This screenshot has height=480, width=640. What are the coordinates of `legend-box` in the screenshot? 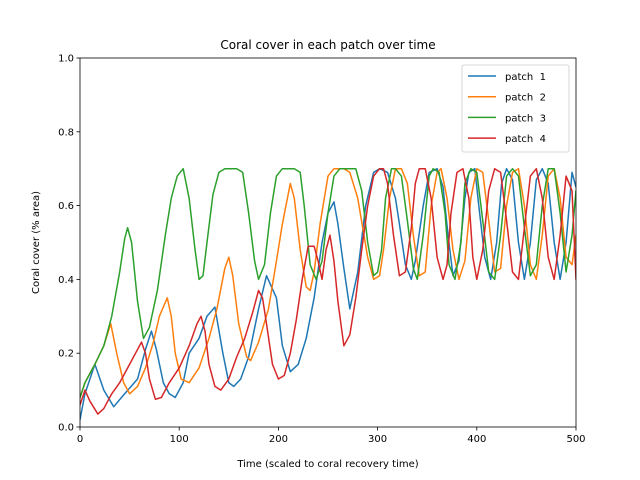 It's located at (515, 108).